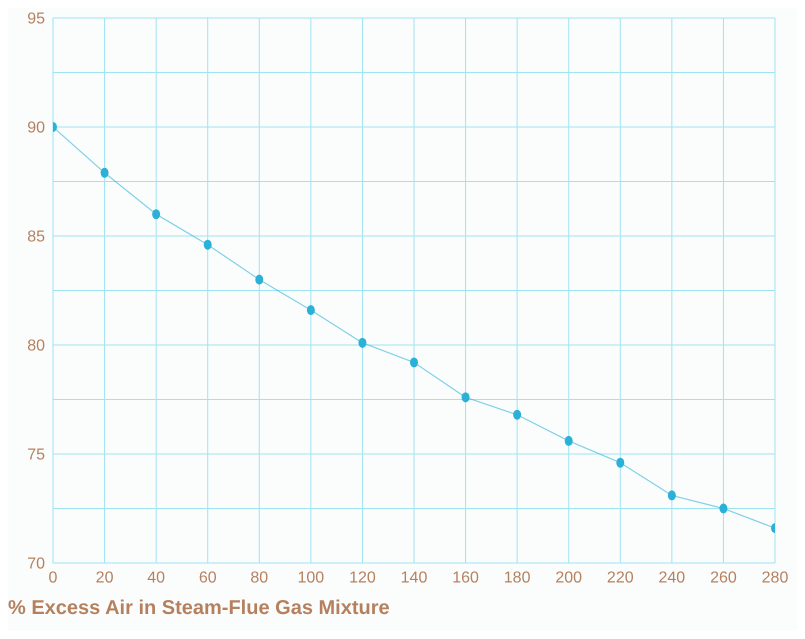 The width and height of the screenshot is (805, 639). Describe the element at coordinates (414, 577) in the screenshot. I see `x-tick-label: 140` at that location.